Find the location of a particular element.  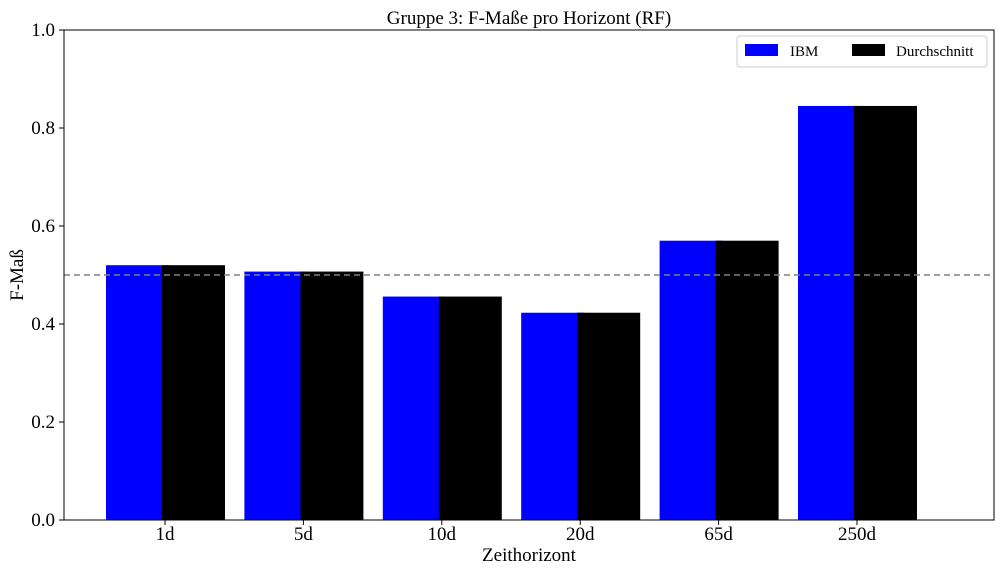

bar-durchschnitt-65d is located at coordinates (747, 380).